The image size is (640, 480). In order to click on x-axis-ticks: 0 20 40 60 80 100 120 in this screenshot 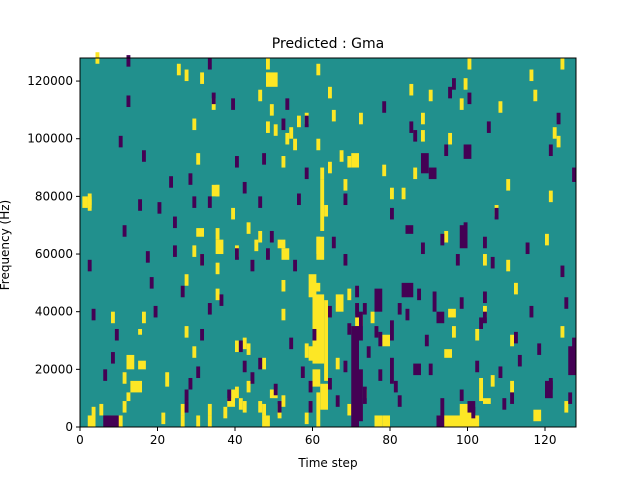, I will do `click(316, 437)`.